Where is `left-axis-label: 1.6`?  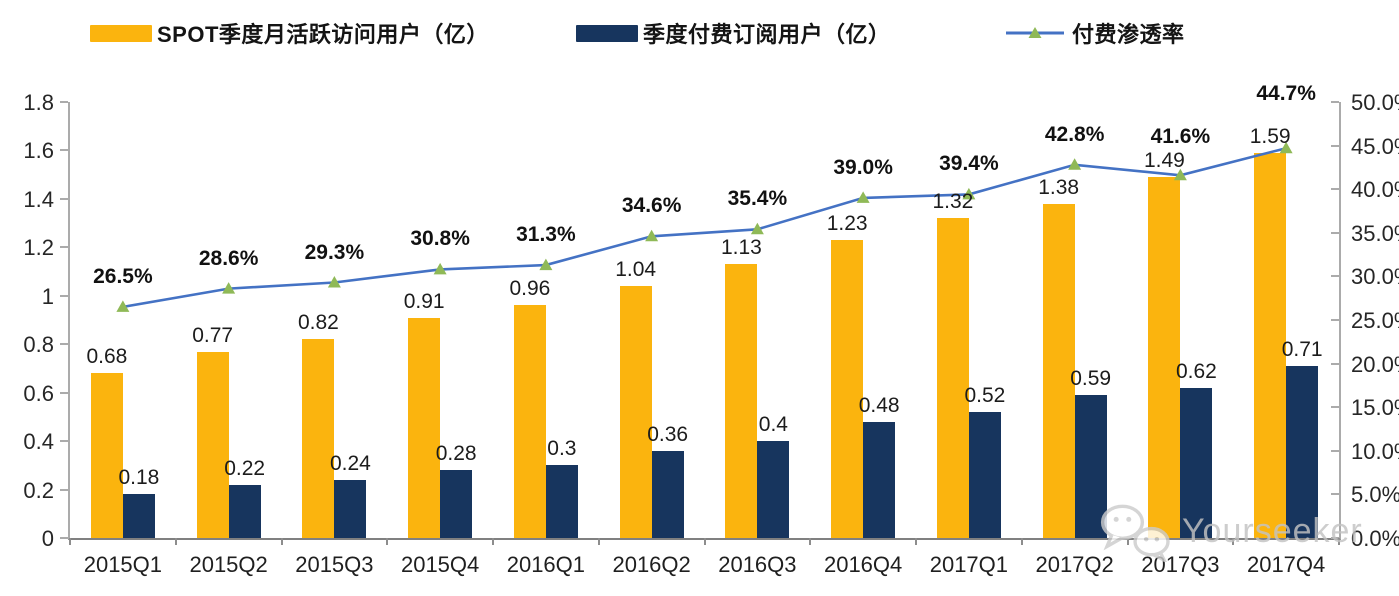
left-axis-label: 1.6 is located at coordinates (38, 151).